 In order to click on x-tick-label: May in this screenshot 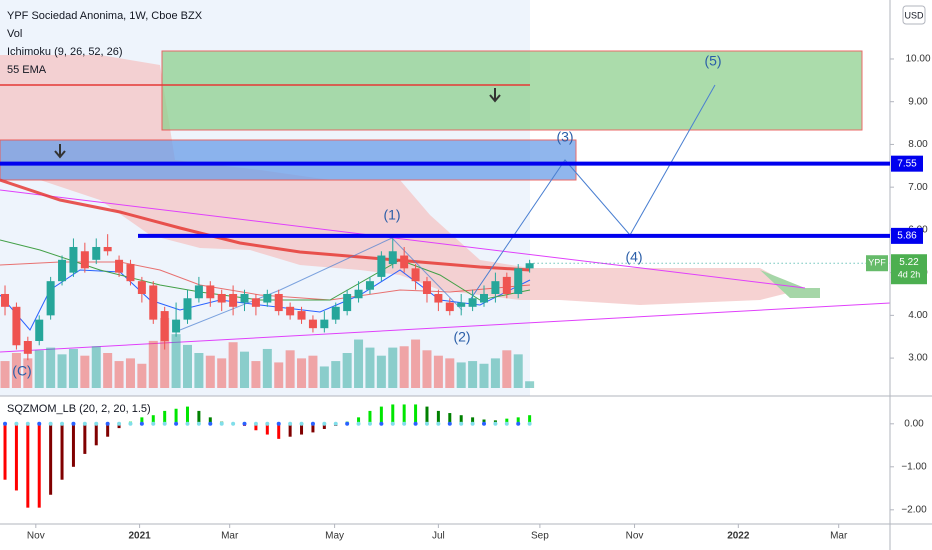, I will do `click(334, 536)`.